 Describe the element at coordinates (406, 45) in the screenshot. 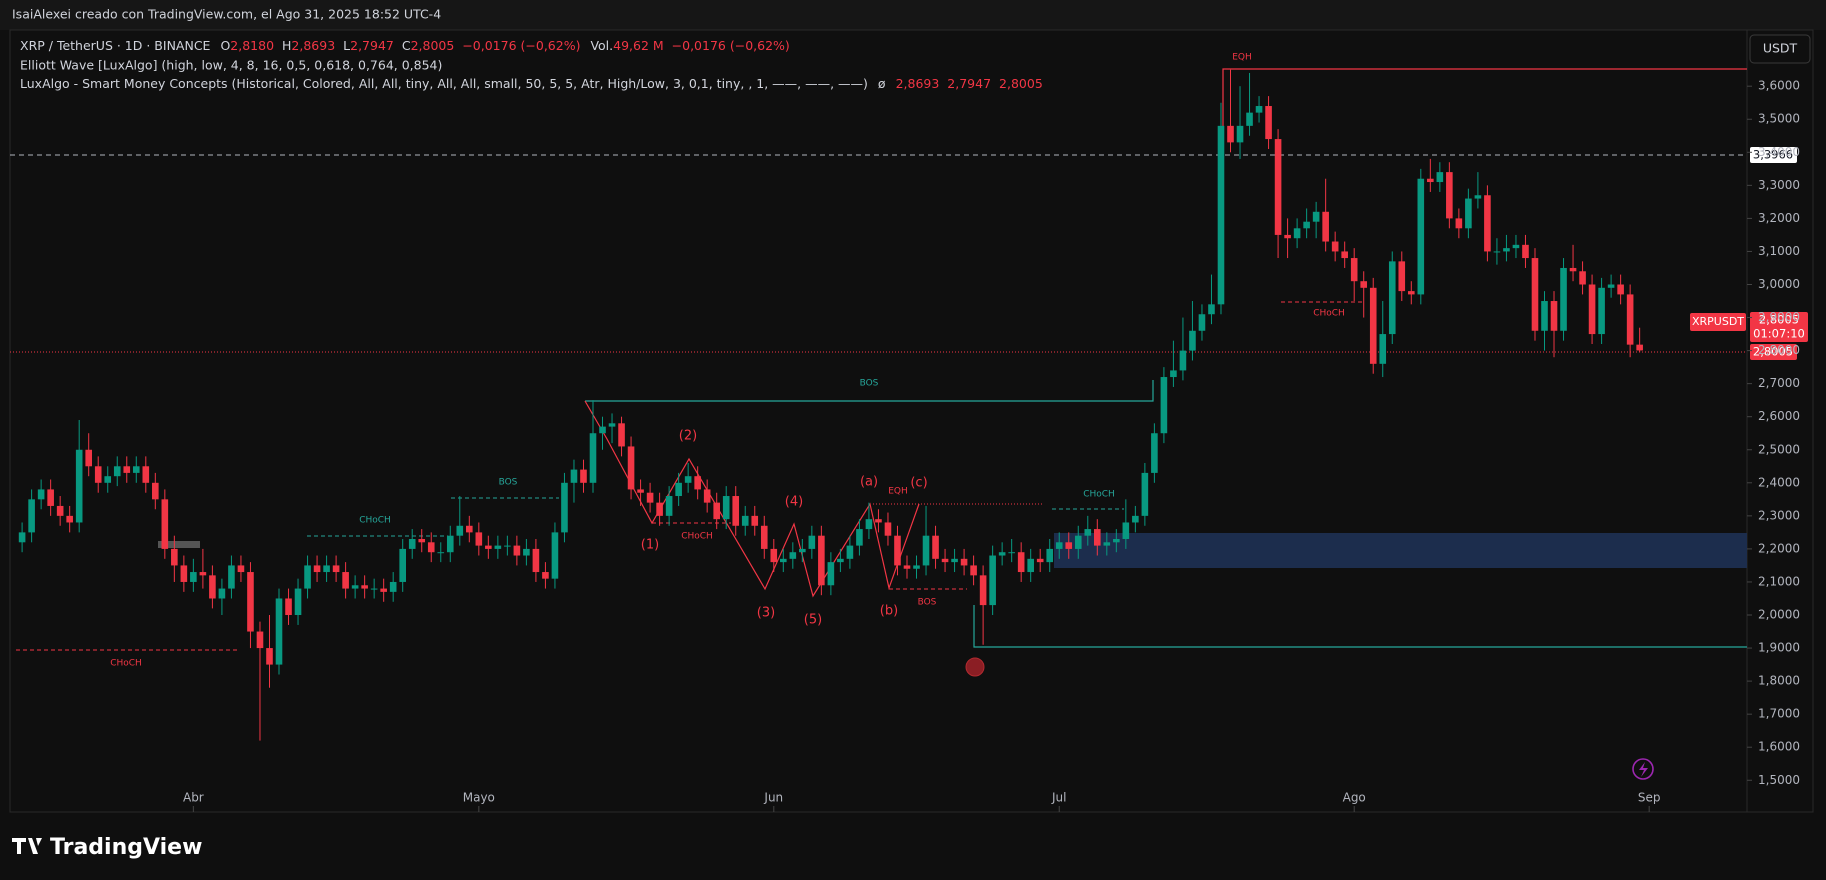

I see `c-label: C` at that location.